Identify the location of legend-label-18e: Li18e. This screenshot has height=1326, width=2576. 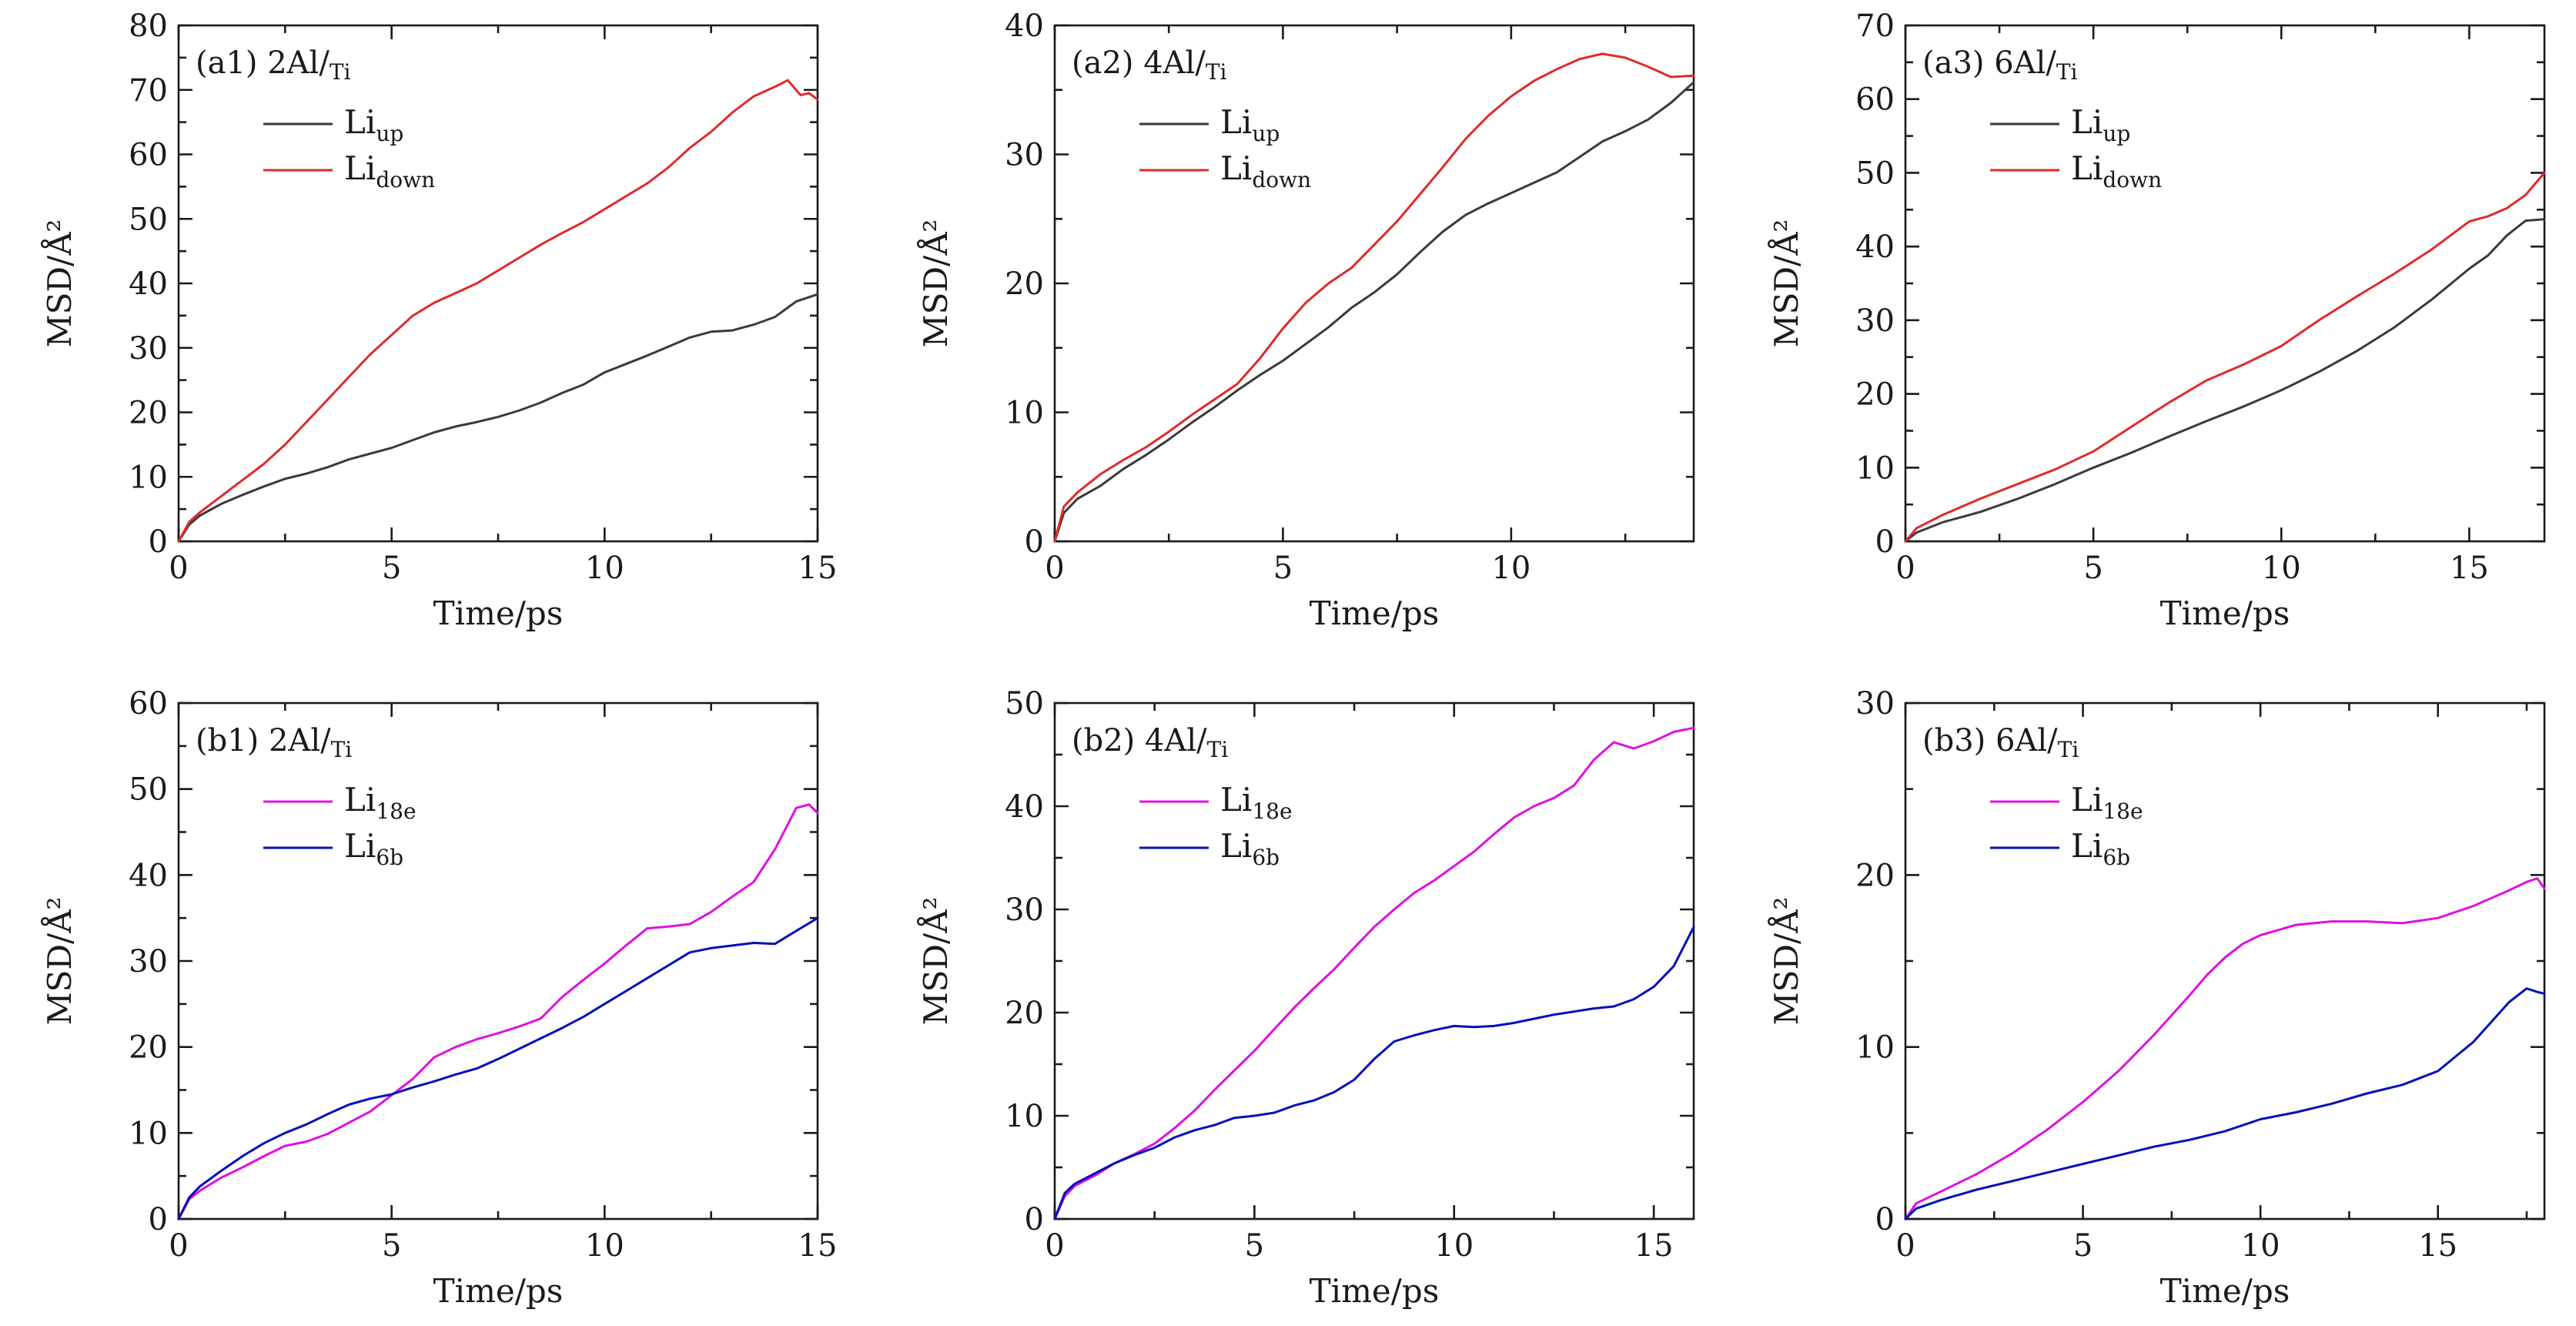
(381, 802).